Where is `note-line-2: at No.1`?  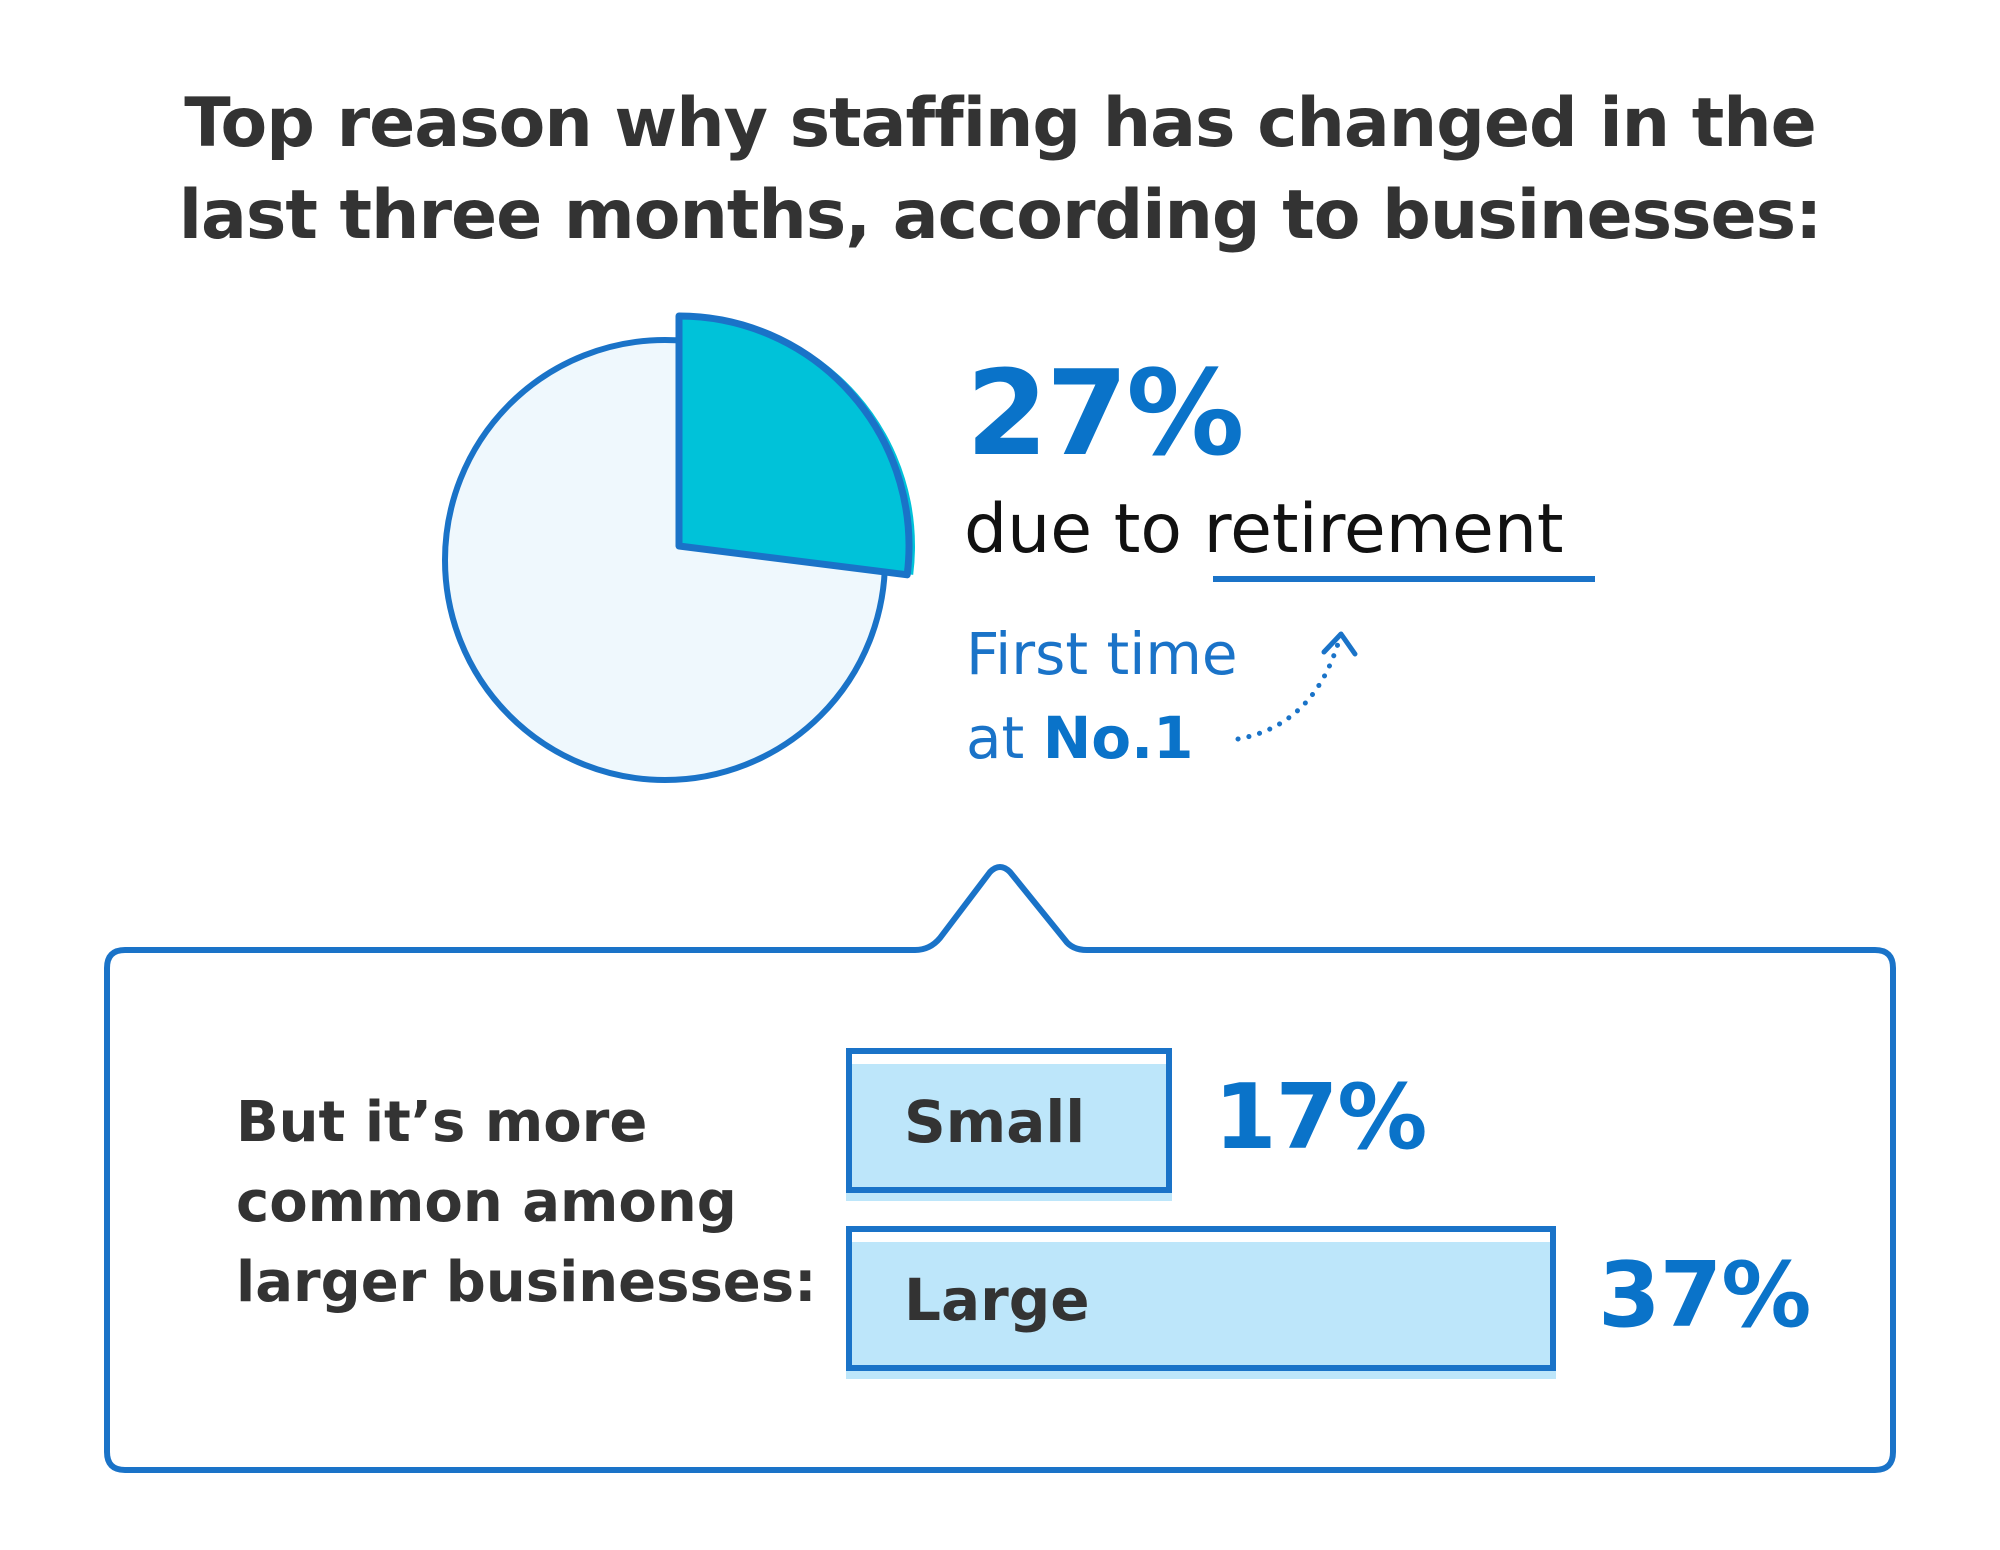 note-line-2: at No.1 is located at coordinates (1102, 738).